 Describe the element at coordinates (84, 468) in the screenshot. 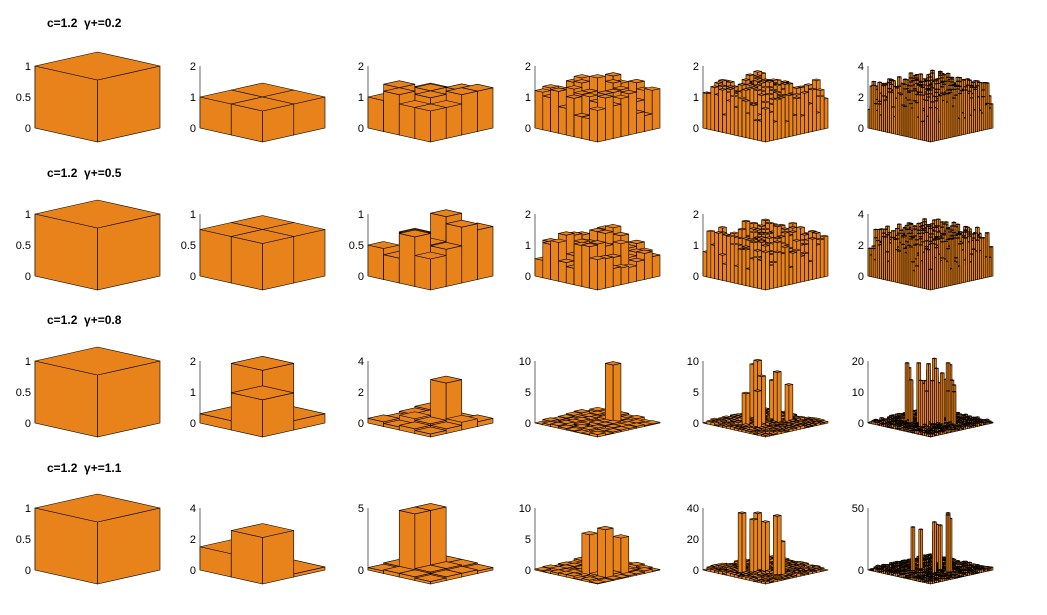

I see `row-title: c=1.2 γ+=1.1` at that location.